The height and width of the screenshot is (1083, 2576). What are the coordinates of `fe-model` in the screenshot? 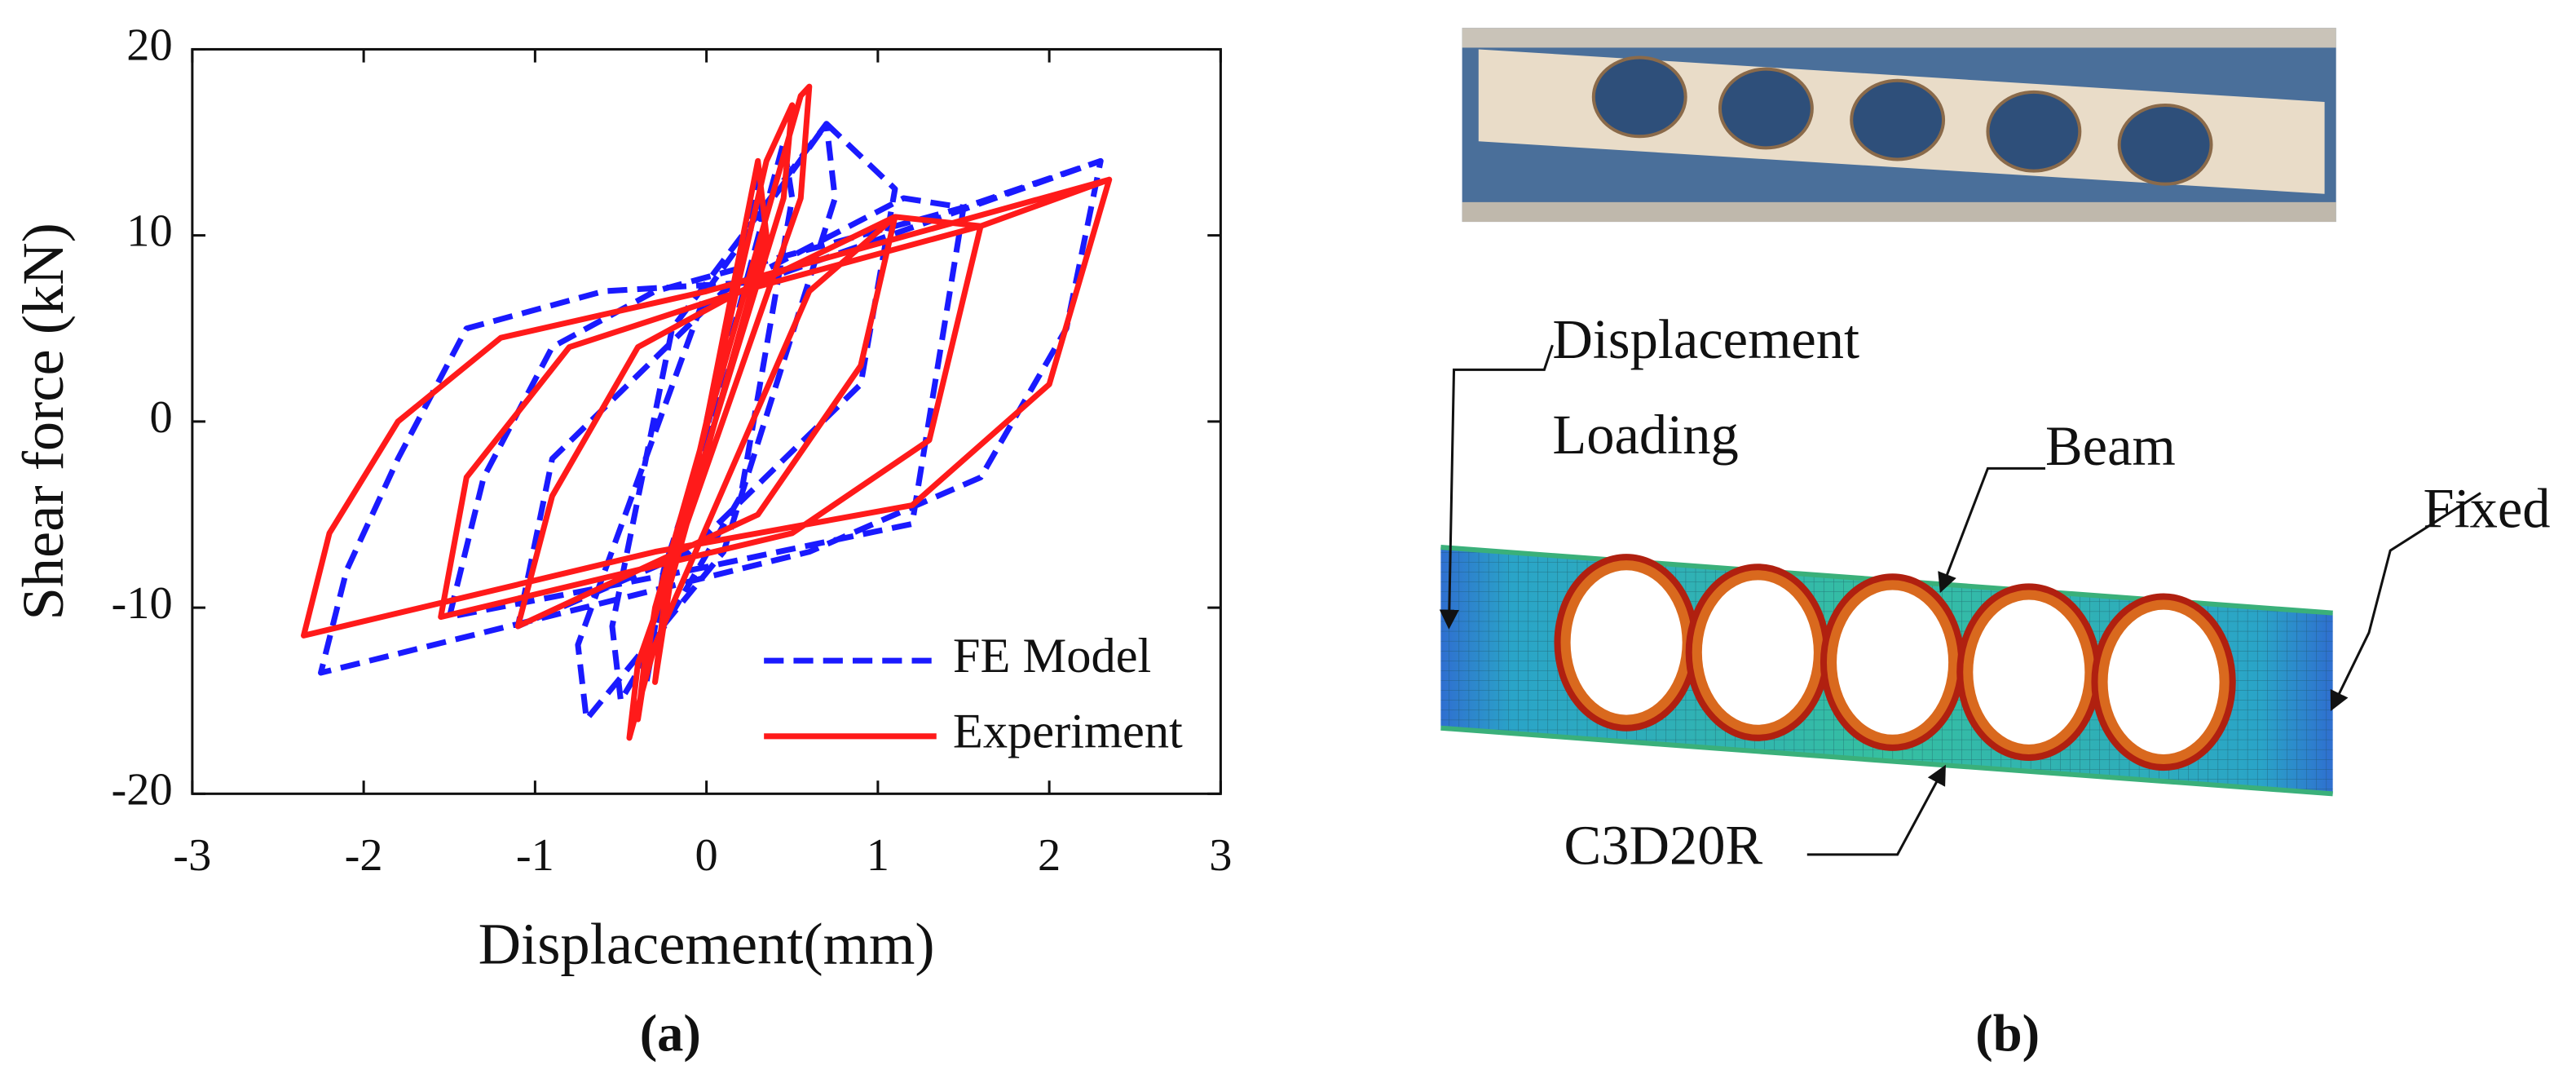 It's located at (1886, 671).